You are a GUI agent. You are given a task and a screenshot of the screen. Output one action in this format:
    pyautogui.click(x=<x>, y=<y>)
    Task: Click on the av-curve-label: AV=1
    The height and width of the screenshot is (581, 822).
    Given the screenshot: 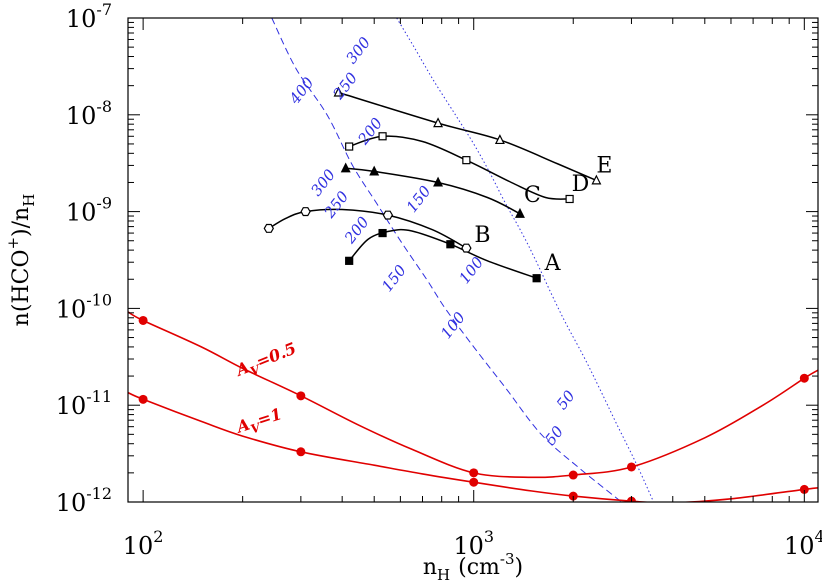 What is the action you would take?
    pyautogui.click(x=258, y=422)
    